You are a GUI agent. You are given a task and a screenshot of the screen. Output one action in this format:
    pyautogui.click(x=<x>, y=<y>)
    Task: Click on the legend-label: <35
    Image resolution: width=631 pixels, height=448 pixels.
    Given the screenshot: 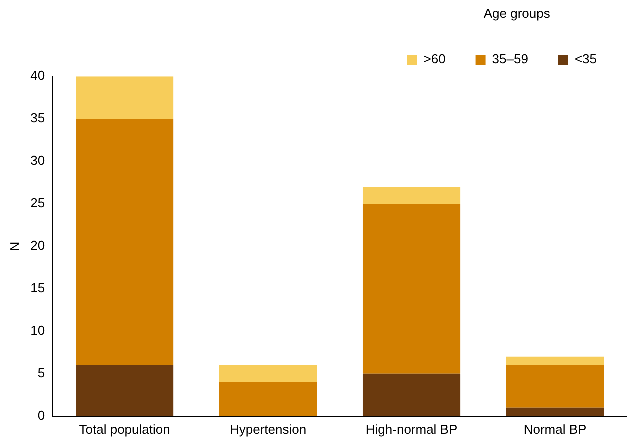 What is the action you would take?
    pyautogui.click(x=586, y=59)
    